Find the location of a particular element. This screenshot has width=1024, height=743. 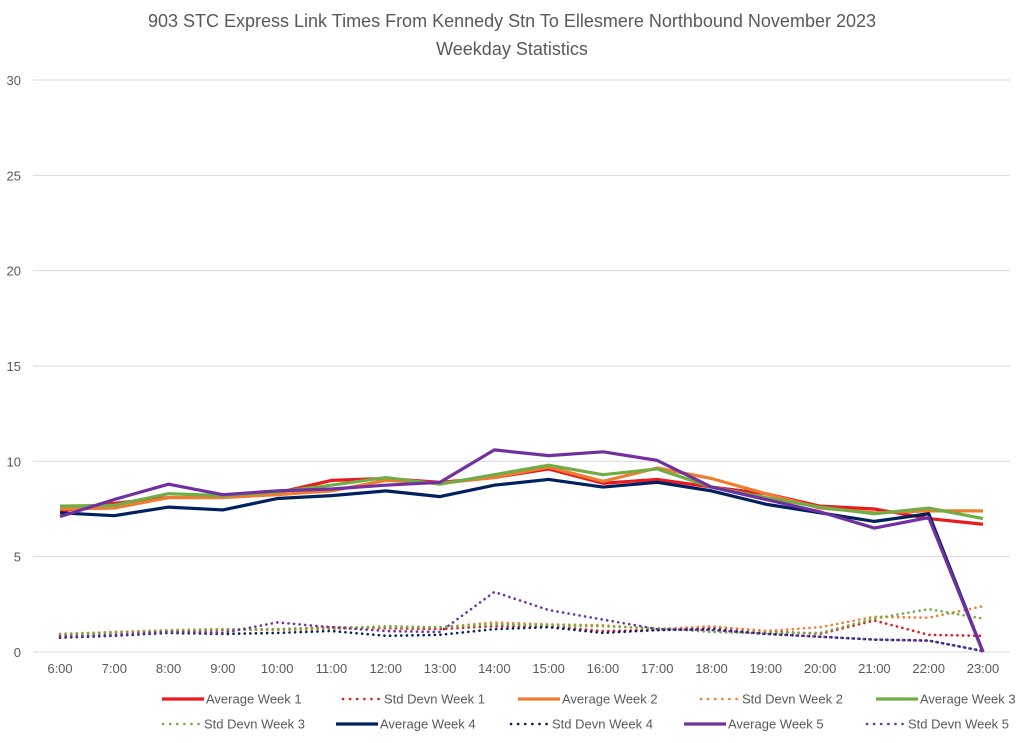

y-tick-label: 25 is located at coordinates (14, 175).